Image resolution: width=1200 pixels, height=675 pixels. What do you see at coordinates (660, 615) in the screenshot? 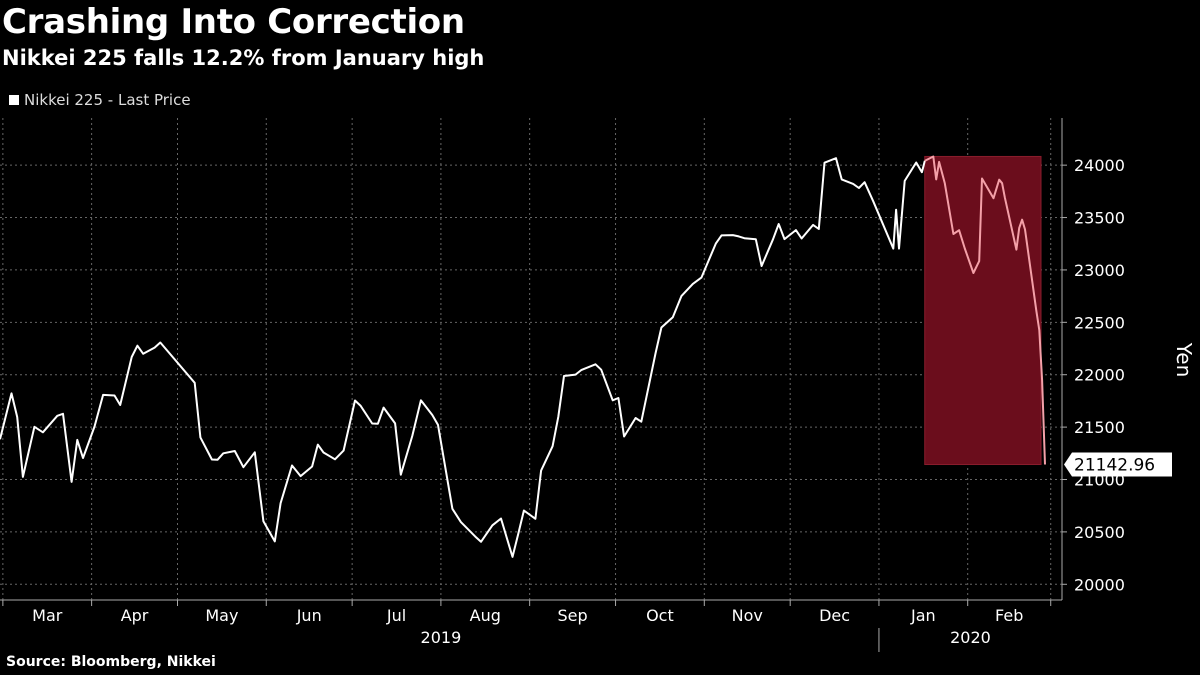
I see `x-tick-label: Oct` at bounding box center [660, 615].